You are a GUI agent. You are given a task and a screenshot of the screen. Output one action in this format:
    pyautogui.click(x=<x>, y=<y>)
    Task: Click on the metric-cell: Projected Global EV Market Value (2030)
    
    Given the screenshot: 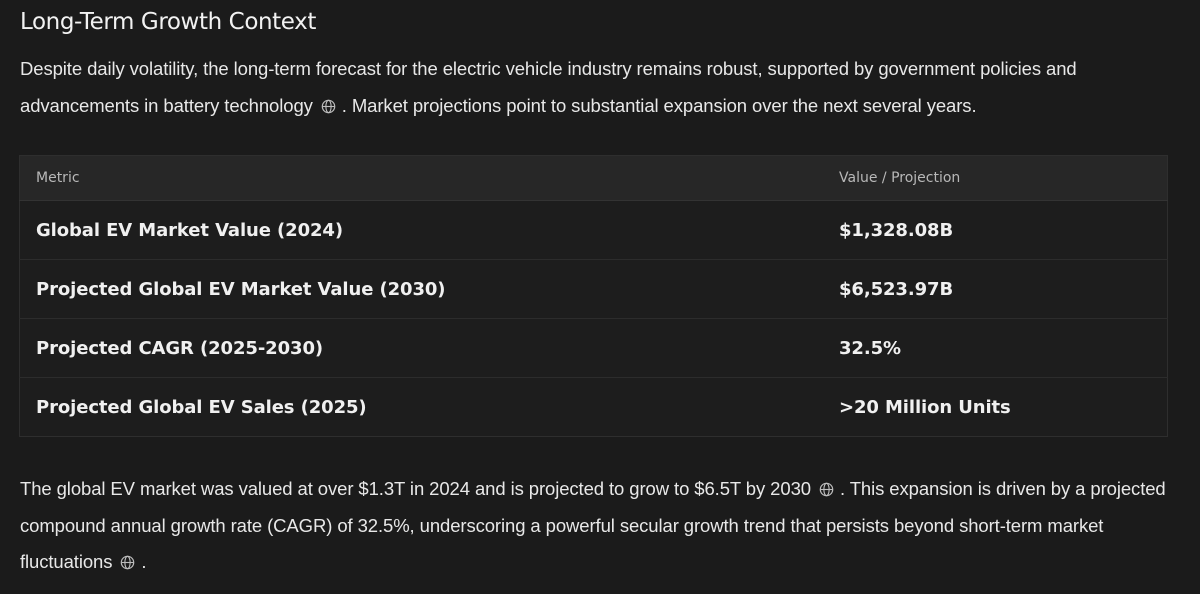 What is the action you would take?
    pyautogui.click(x=421, y=289)
    